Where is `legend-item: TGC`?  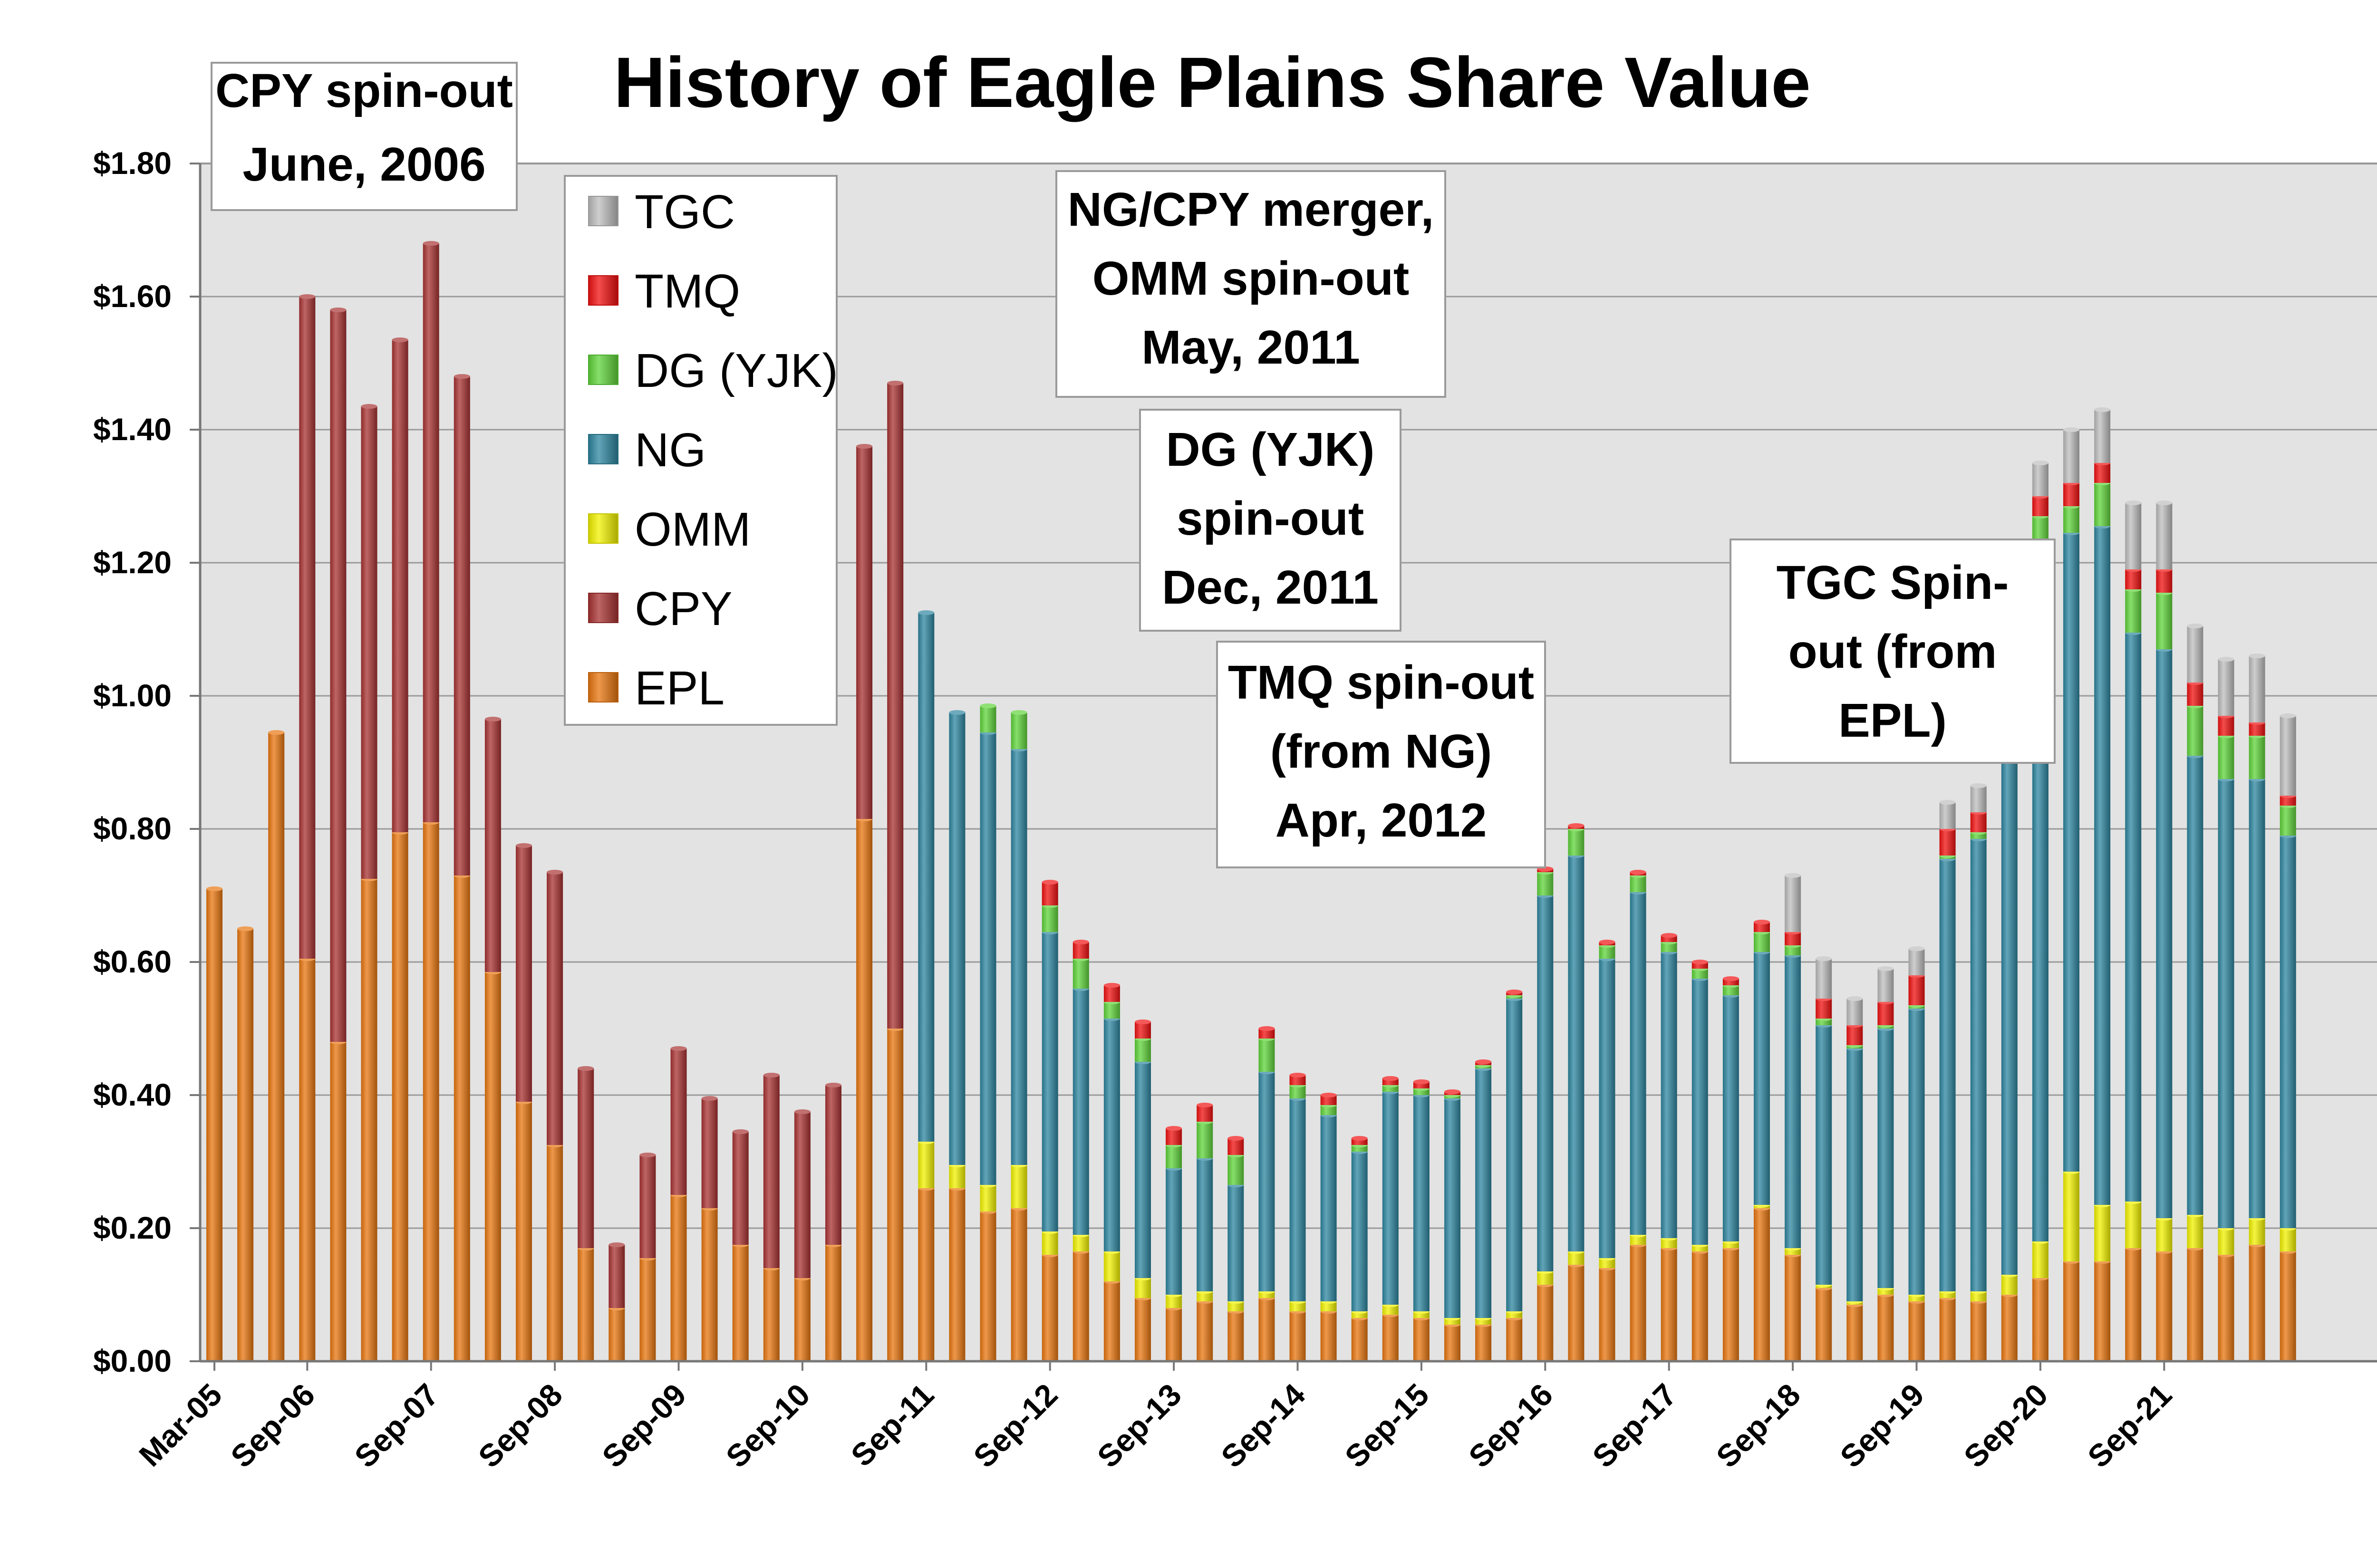
legend-item: TGC is located at coordinates (661, 212).